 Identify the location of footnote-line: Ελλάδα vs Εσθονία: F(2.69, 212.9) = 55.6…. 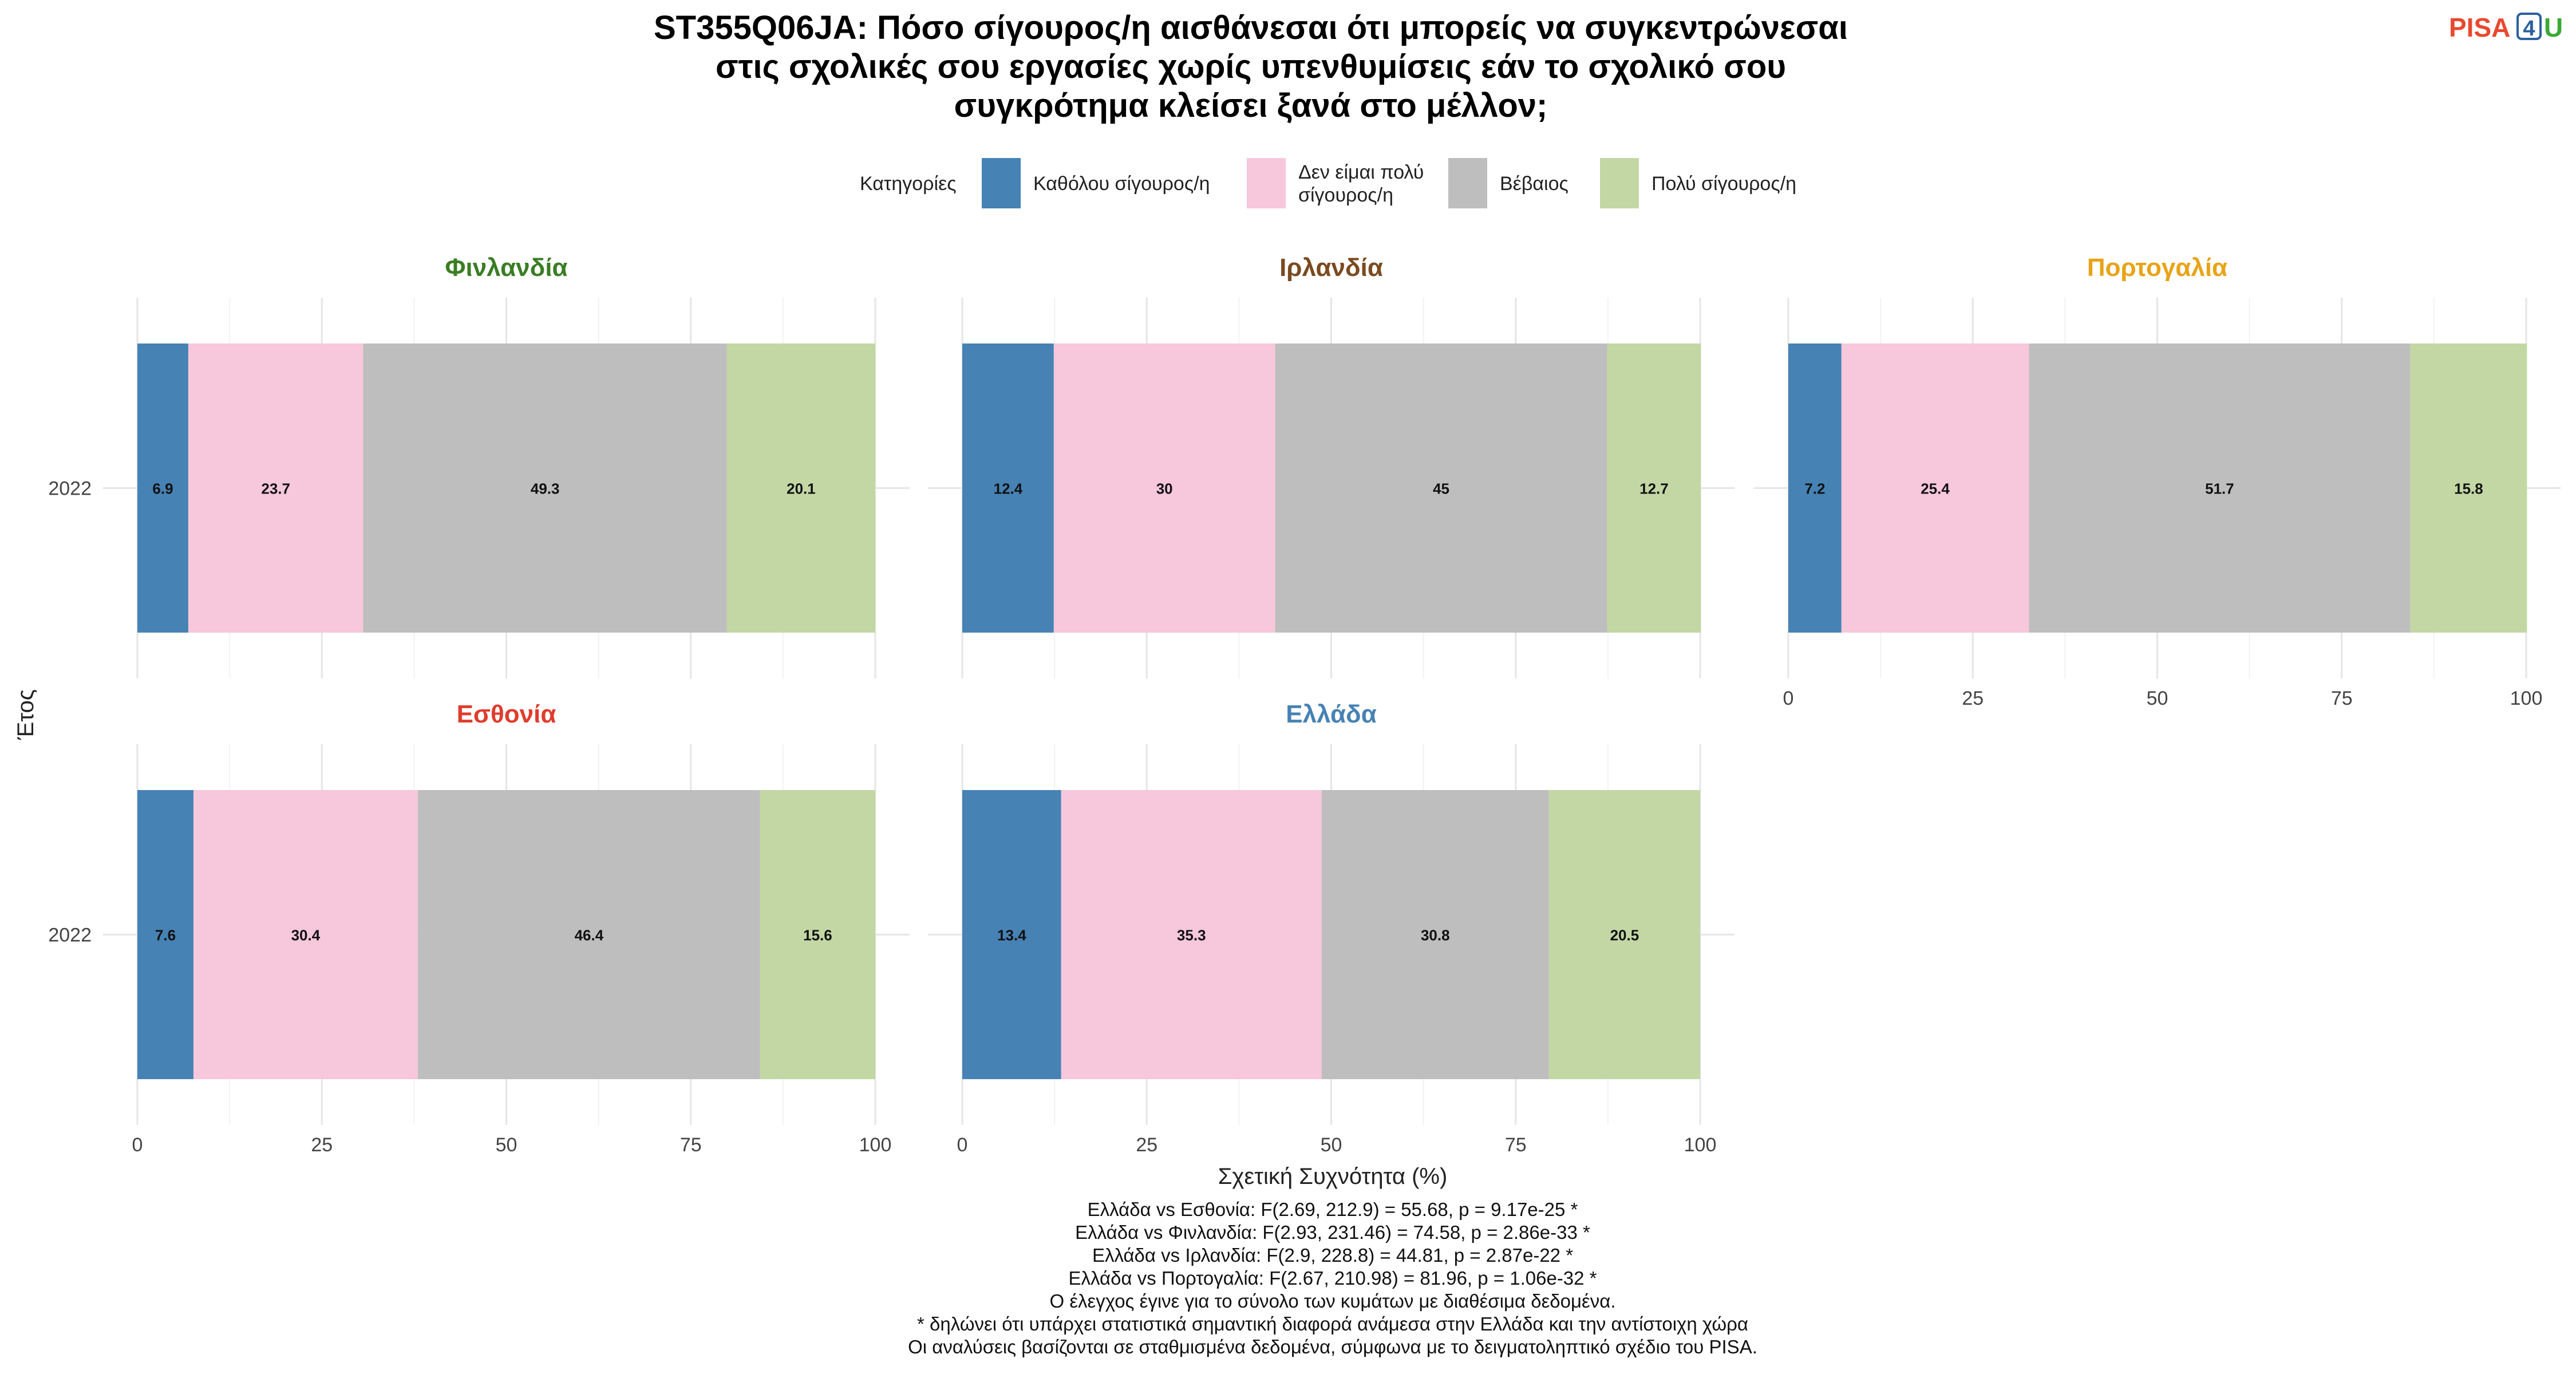
(1333, 1209).